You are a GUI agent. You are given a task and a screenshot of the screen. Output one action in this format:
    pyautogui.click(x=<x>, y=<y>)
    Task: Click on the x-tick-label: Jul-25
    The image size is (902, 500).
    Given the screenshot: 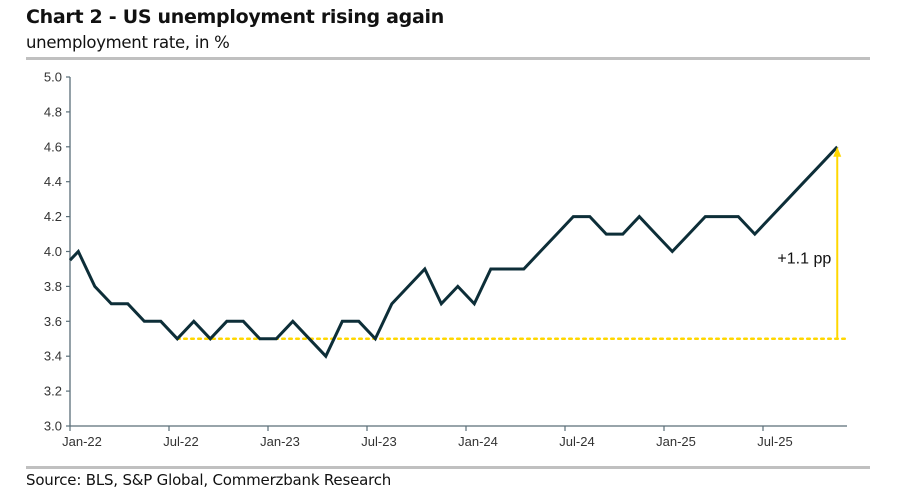 What is the action you would take?
    pyautogui.click(x=774, y=441)
    